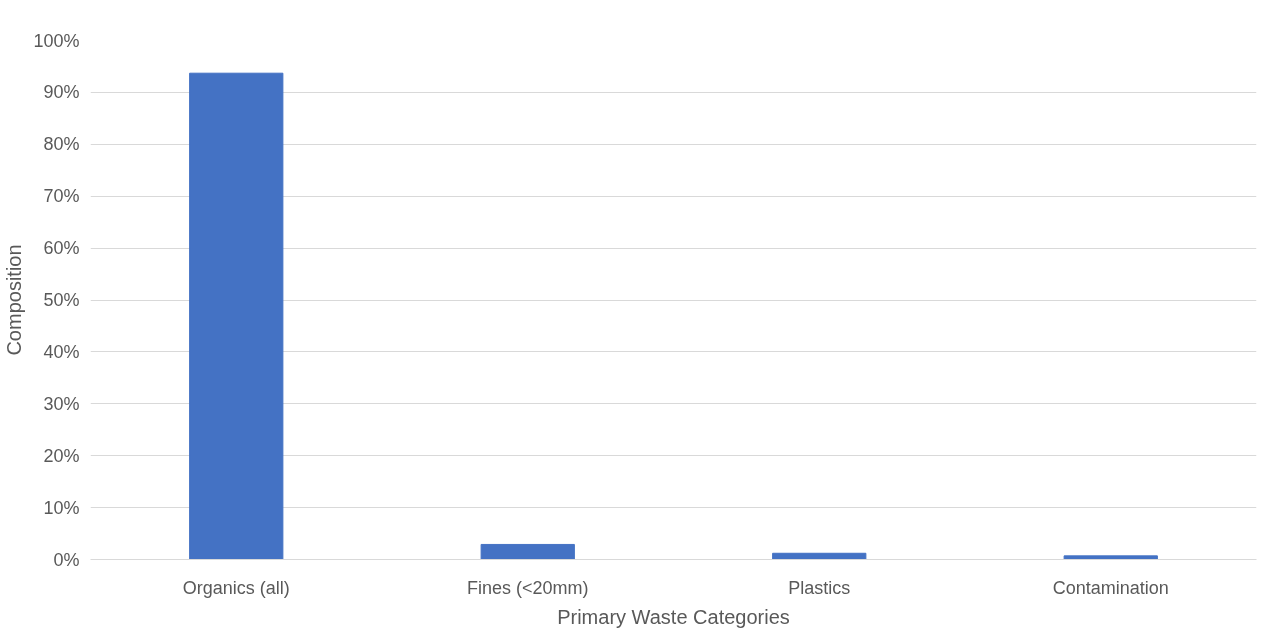 This screenshot has height=637, width=1279. I want to click on y-tick-label: 70%, so click(61, 196).